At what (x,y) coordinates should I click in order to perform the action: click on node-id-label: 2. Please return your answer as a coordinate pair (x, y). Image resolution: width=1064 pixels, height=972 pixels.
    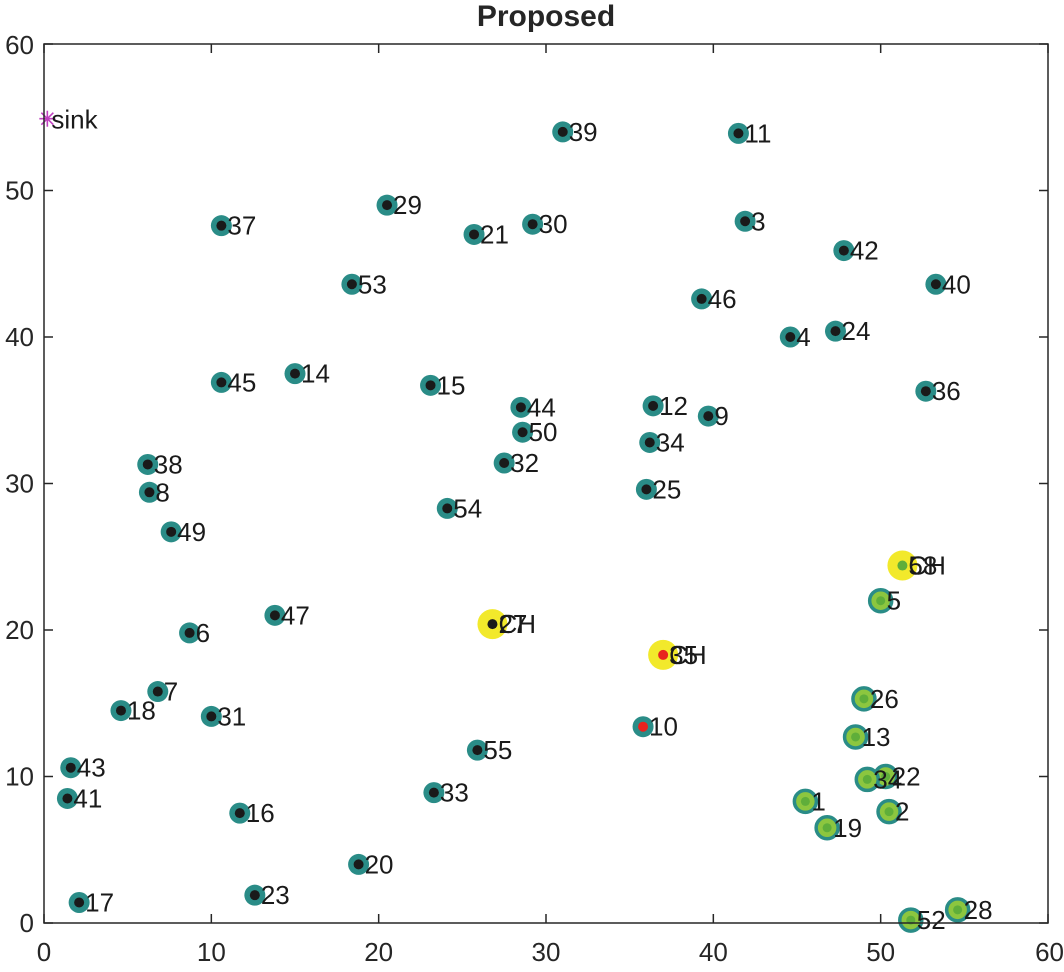
    Looking at the image, I should click on (902, 812).